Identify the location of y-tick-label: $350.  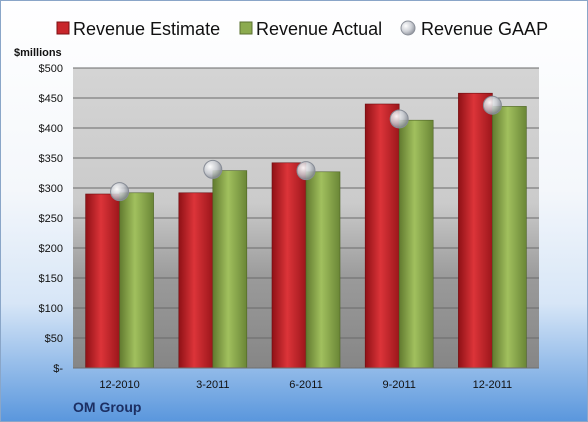
(51, 159).